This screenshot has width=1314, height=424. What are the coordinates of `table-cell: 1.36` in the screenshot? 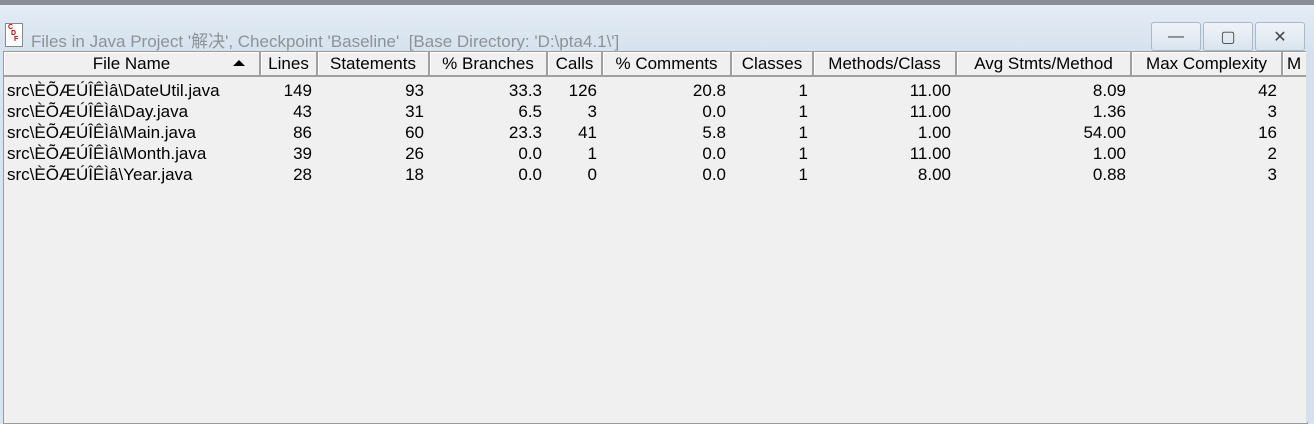 It's located at (1109, 111).